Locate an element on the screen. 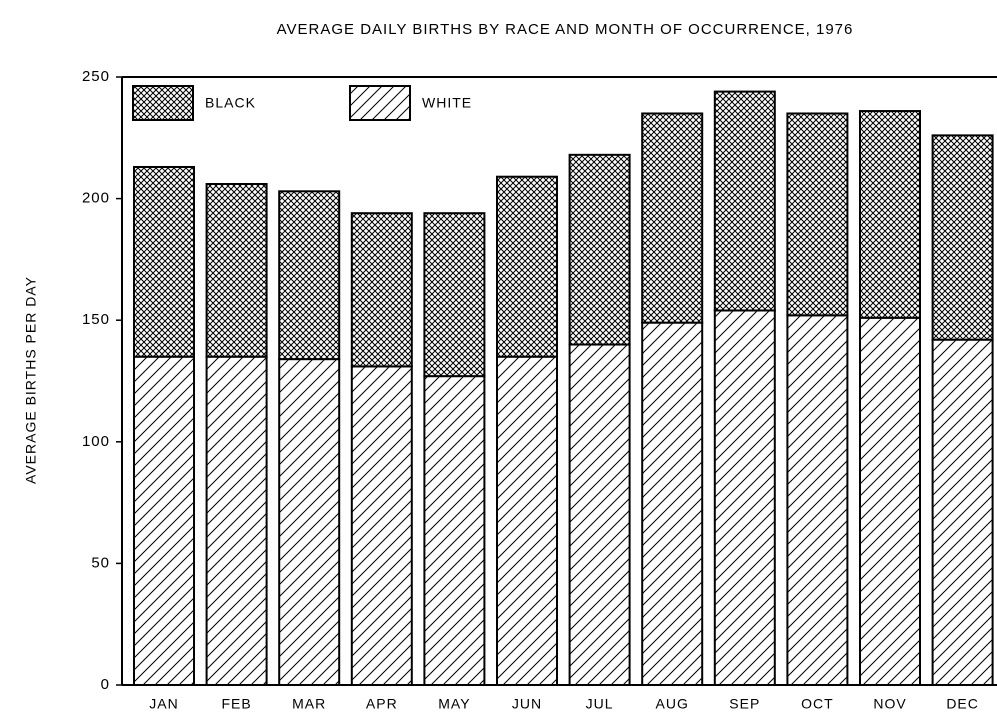  x-tick-label: JAN is located at coordinates (163, 704).